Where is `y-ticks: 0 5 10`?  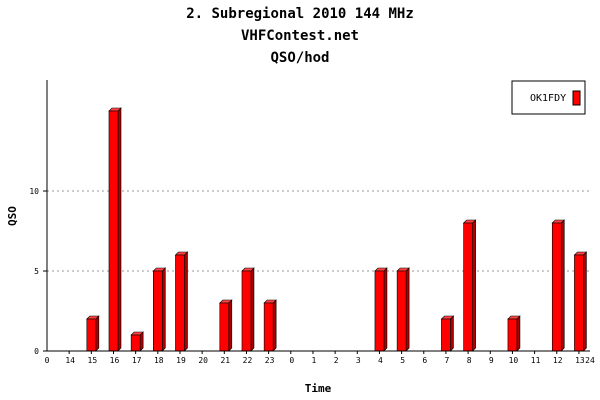
y-ticks: 0 5 10 is located at coordinates (38, 271).